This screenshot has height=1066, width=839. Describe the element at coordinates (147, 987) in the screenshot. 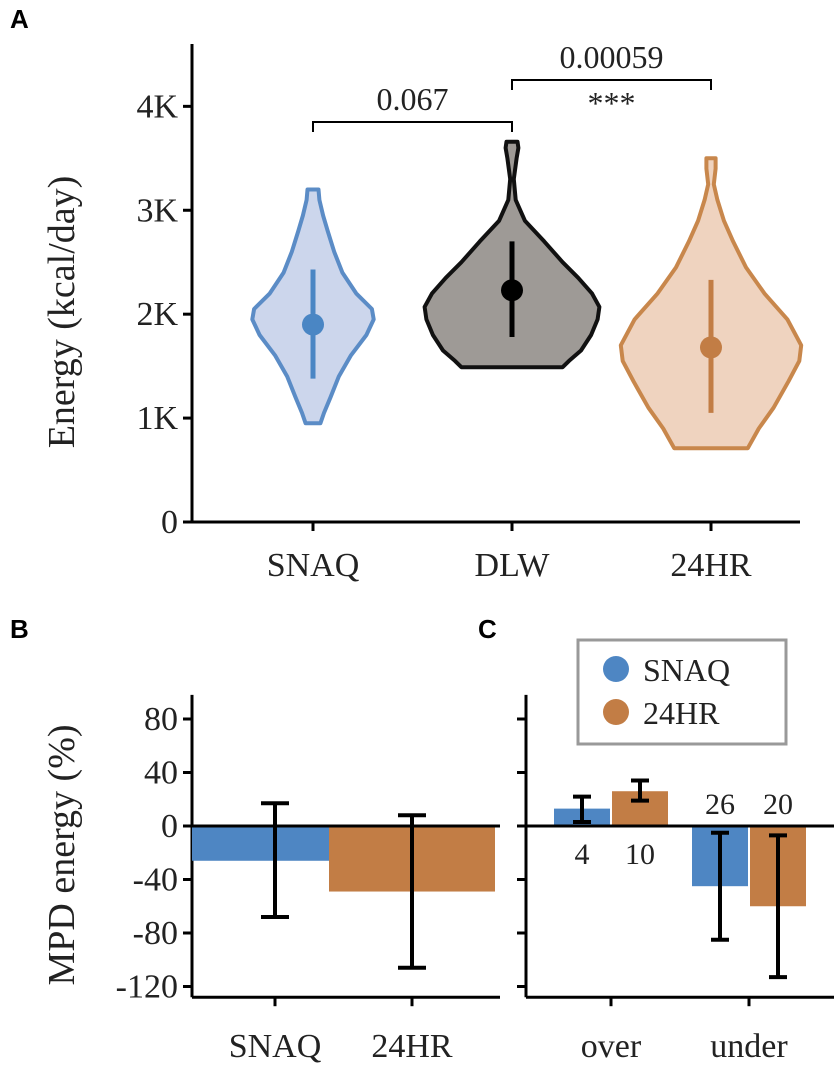

I see `panel-b-y-tick-label: -120` at that location.